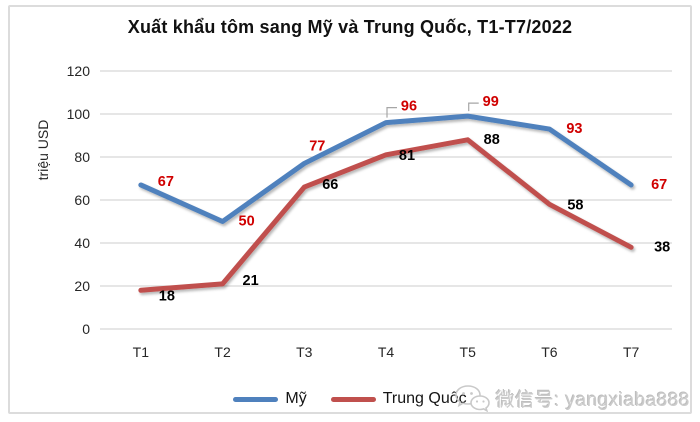 The height and width of the screenshot is (422, 700). What do you see at coordinates (575, 205) in the screenshot?
I see `data-label: 58` at bounding box center [575, 205].